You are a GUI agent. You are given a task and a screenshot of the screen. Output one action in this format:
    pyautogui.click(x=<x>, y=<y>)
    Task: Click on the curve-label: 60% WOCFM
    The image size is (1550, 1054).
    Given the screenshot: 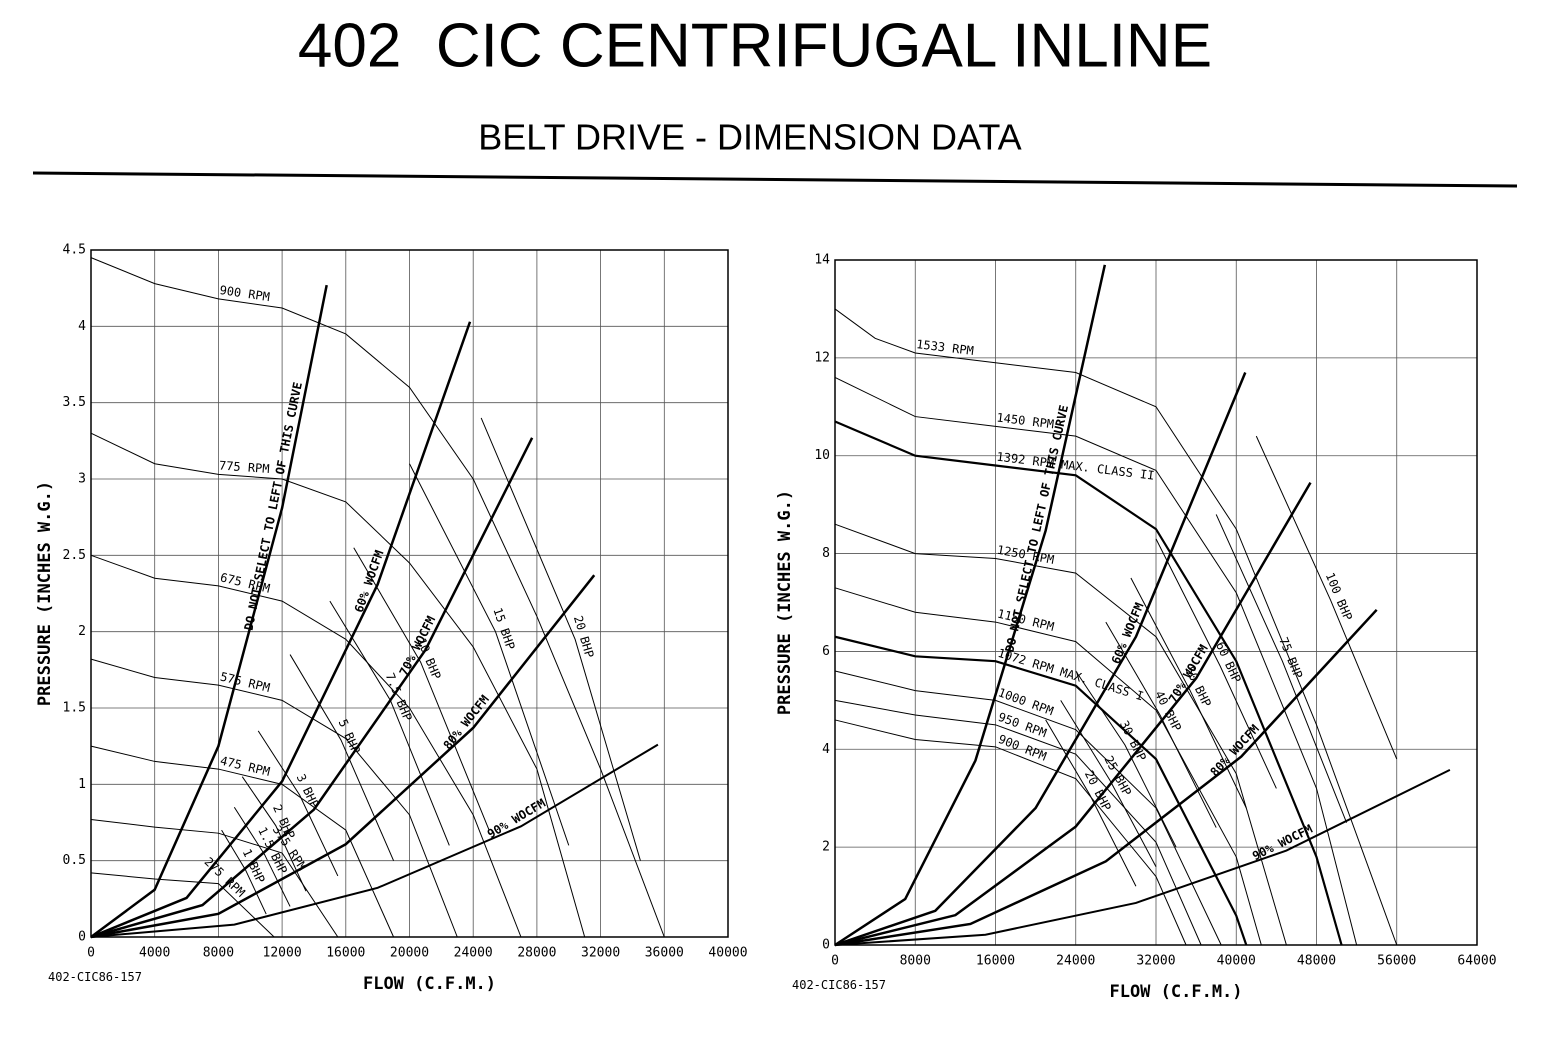 What is the action you would take?
    pyautogui.click(x=1128, y=633)
    